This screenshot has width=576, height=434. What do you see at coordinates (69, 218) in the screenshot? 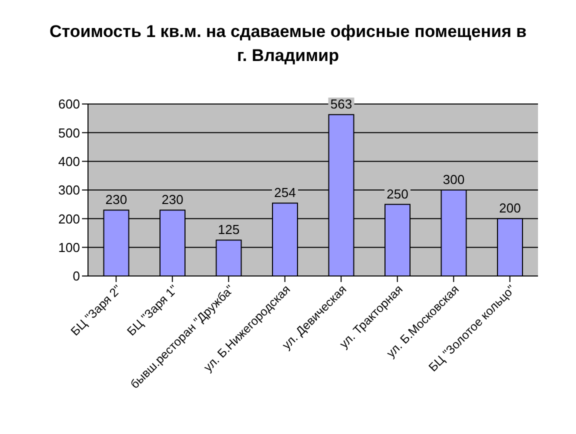
I see `y-tick-label: 200` at bounding box center [69, 218].